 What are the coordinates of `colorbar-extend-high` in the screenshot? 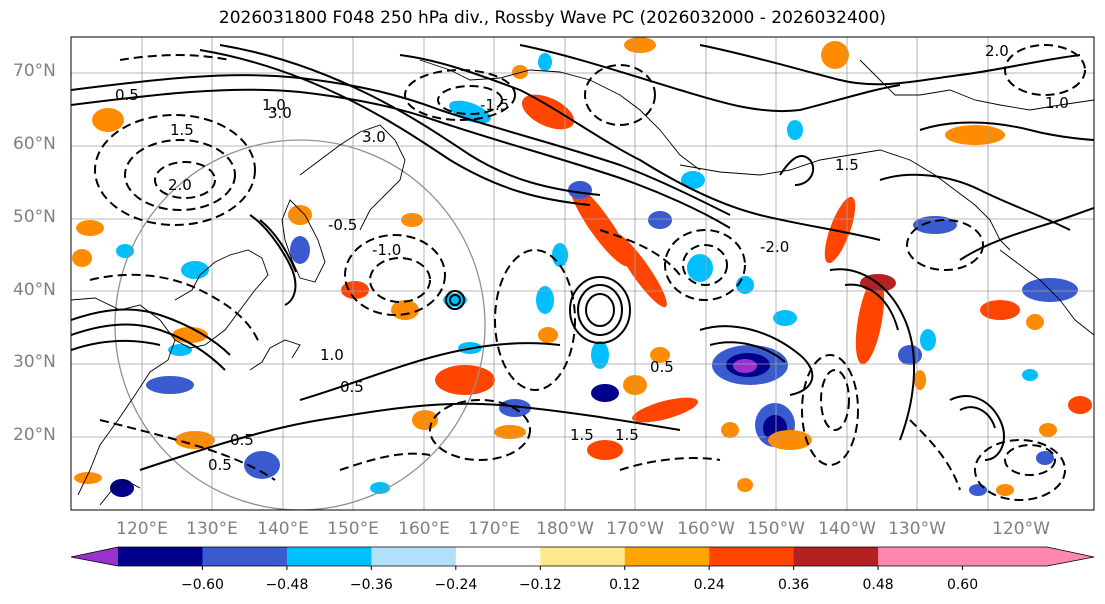 It's located at (1070, 556).